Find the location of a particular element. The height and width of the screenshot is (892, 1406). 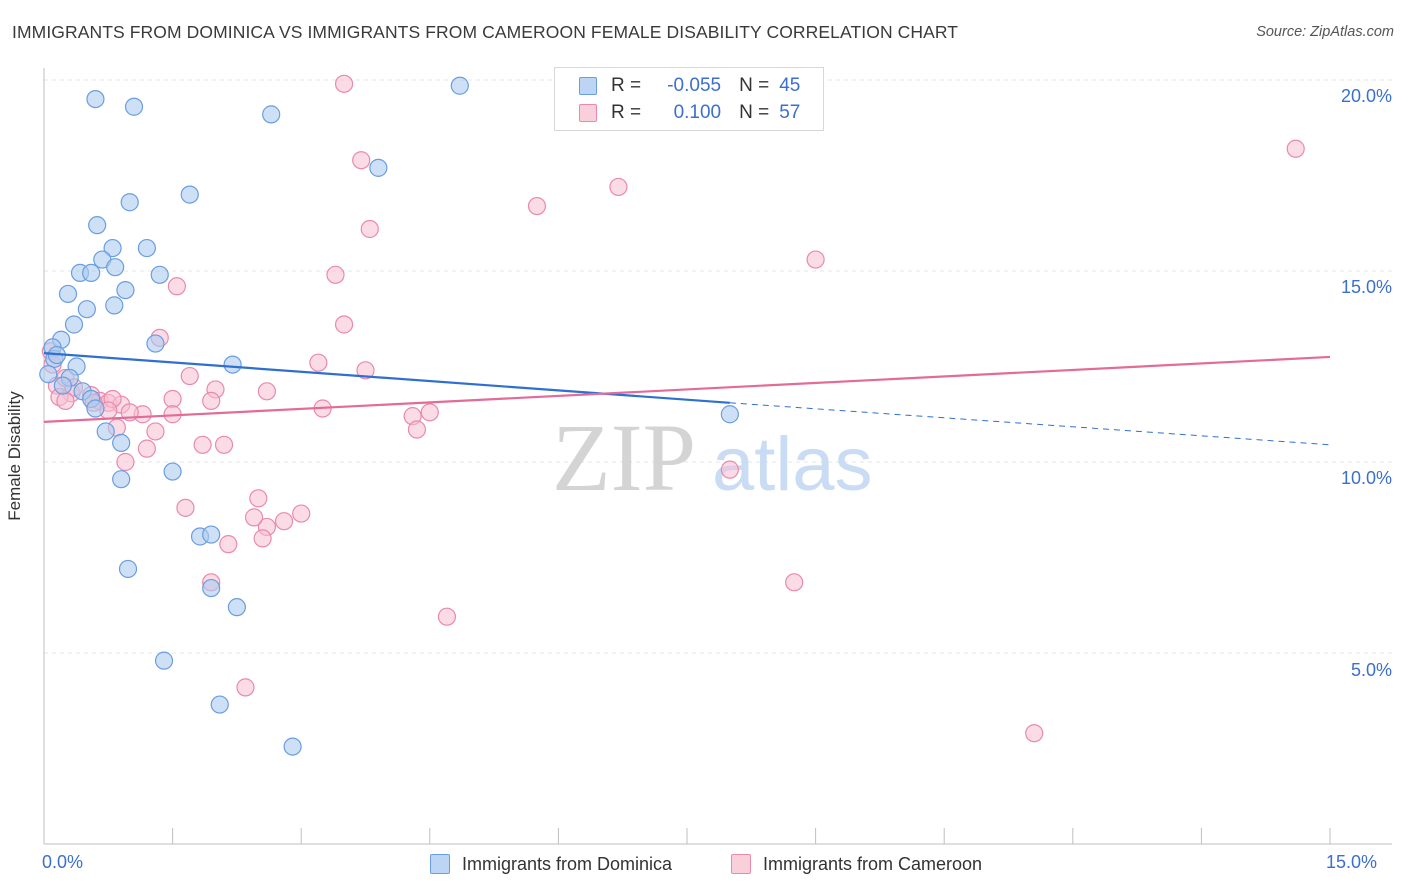

legend-r-value: 0.100 is located at coordinates (697, 112).